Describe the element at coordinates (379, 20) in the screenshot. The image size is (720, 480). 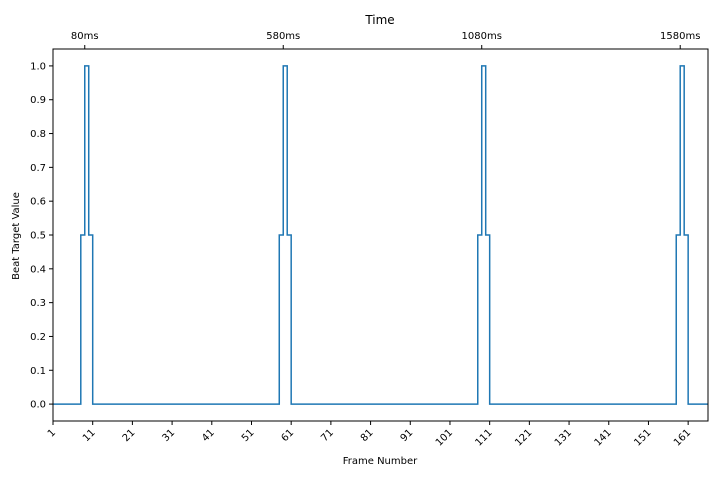
I see `top-axis-title: Time` at that location.